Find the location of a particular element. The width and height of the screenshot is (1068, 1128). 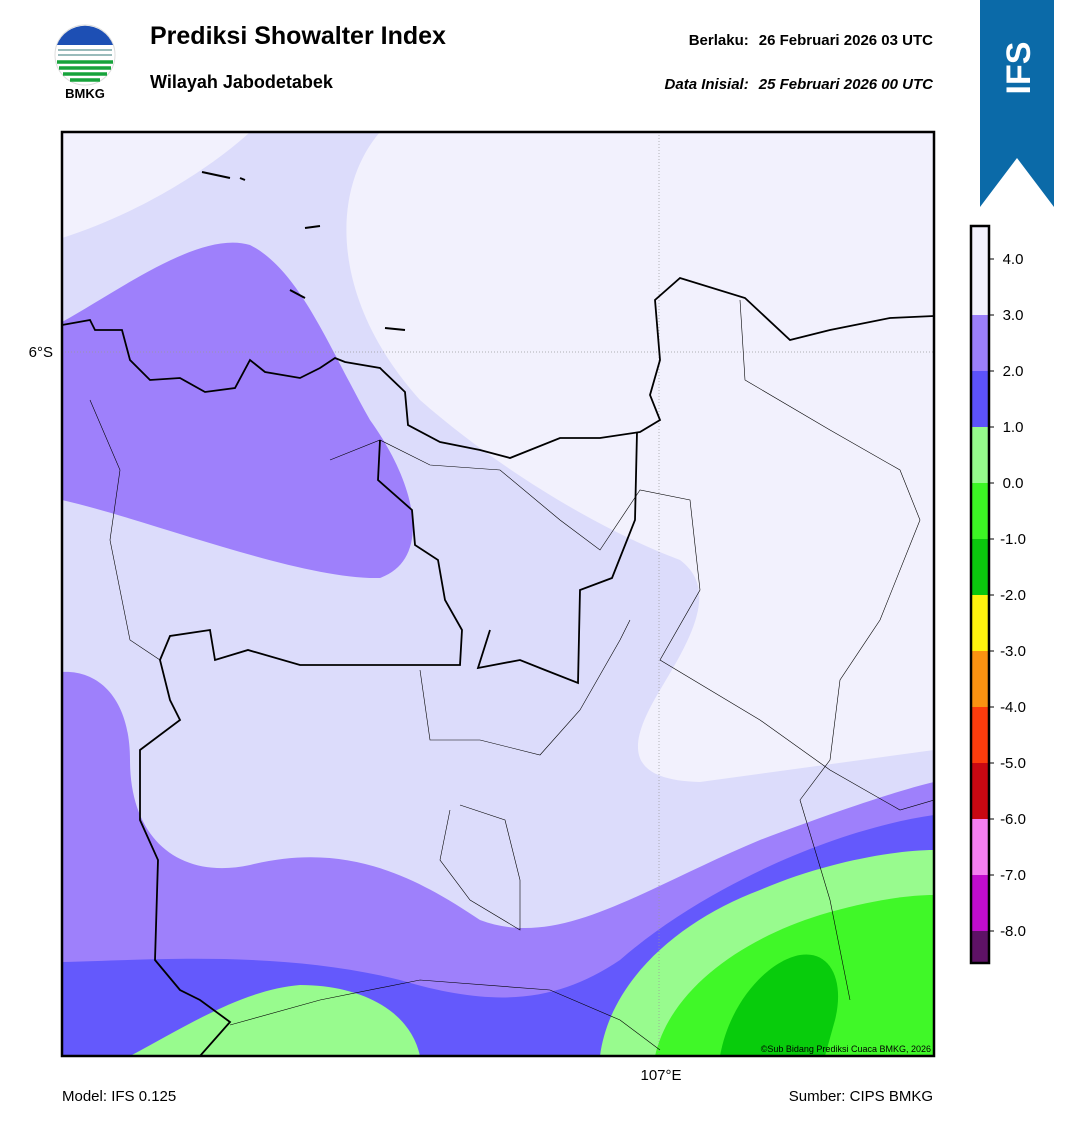

colorbar-tick-label: 4.0 is located at coordinates (1013, 259).